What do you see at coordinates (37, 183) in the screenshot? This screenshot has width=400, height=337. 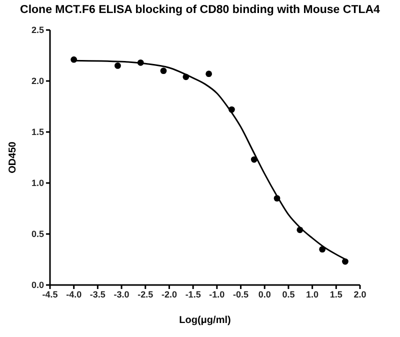 I see `y-tick-label: 1.0` at bounding box center [37, 183].